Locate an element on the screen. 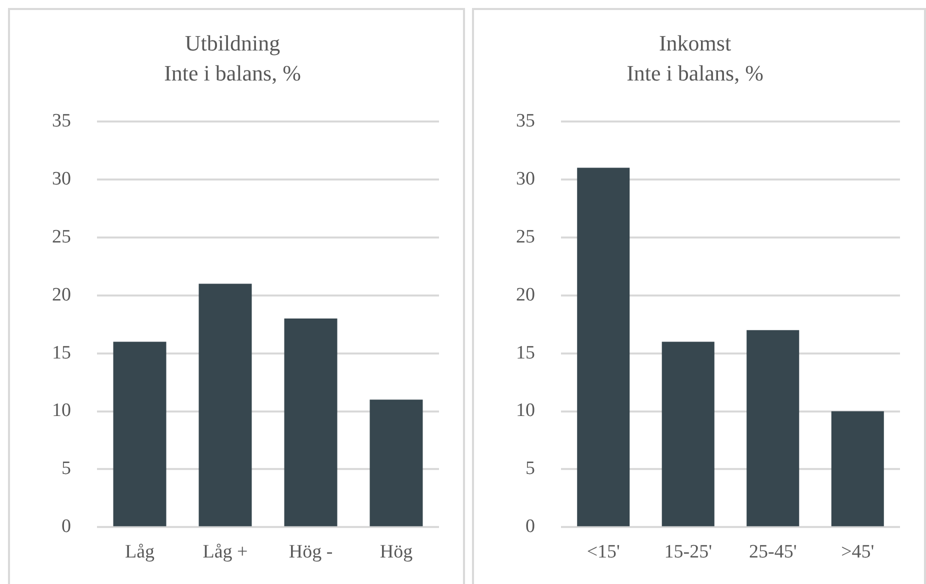  x-tick-label: Hög - is located at coordinates (310, 552).